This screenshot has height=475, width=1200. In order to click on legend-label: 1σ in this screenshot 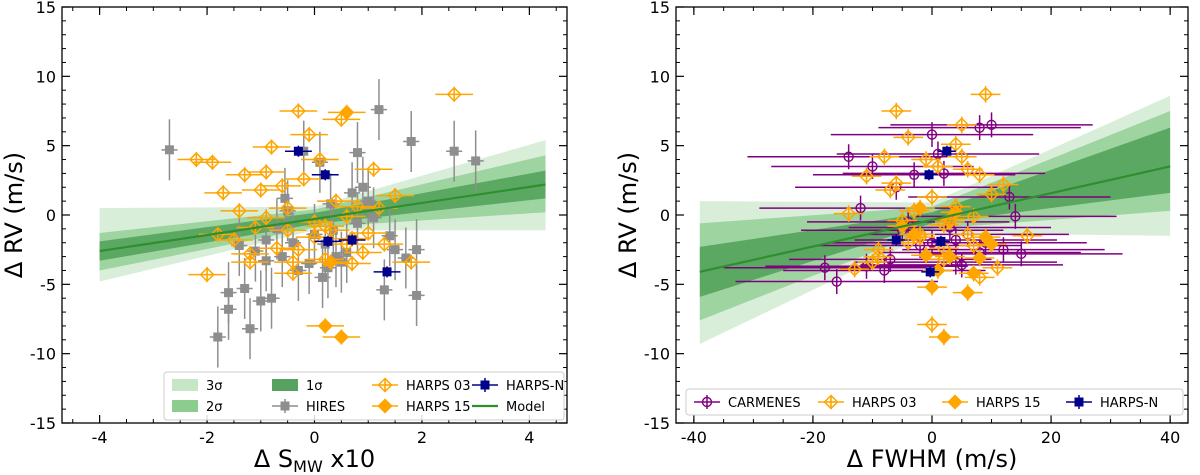, I will do `click(314, 386)`.